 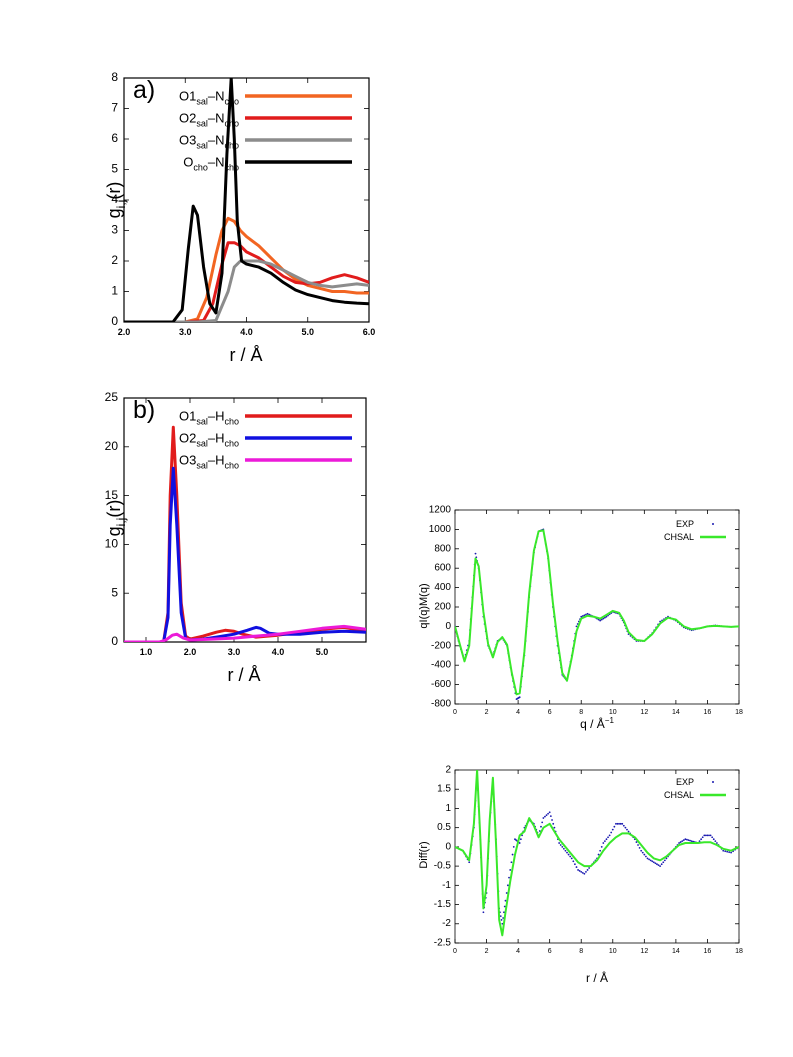 I want to click on panel-d-x-tick-label: 2, so click(x=487, y=951).